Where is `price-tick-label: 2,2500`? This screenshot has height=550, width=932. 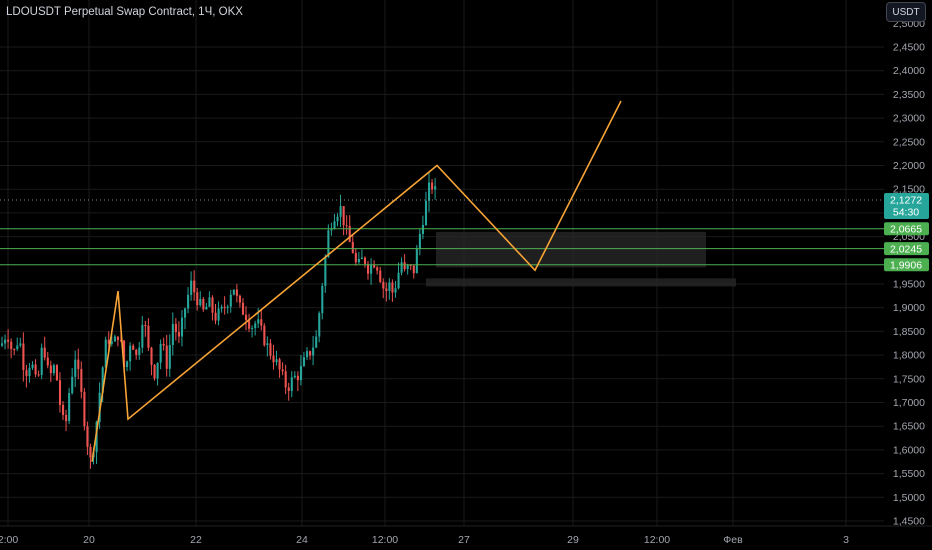 price-tick-label: 2,2500 is located at coordinates (909, 142).